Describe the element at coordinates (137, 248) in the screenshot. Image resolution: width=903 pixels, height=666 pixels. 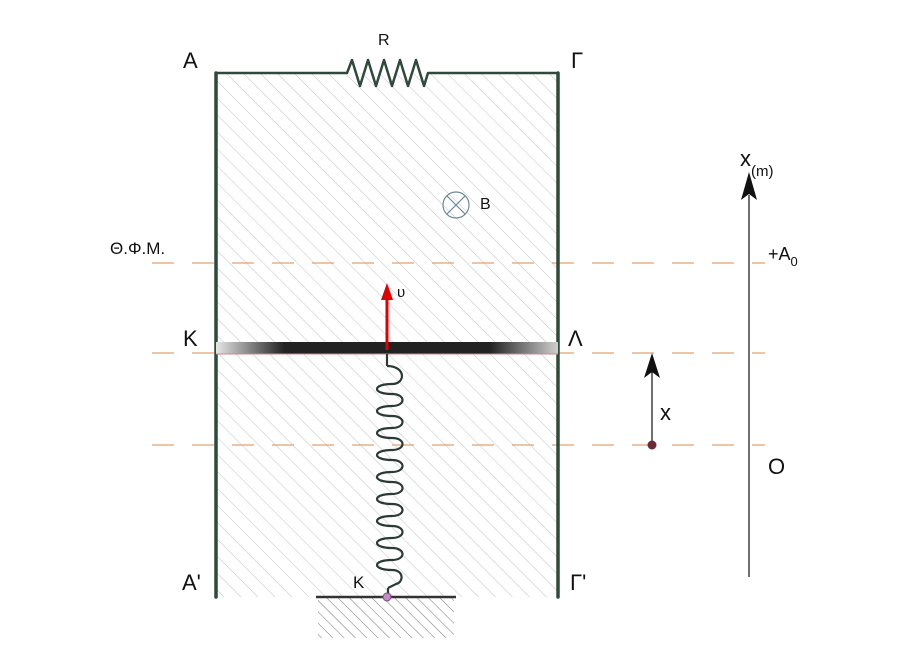
I see `label-equilibrium: Θ.Φ.Μ.` at that location.